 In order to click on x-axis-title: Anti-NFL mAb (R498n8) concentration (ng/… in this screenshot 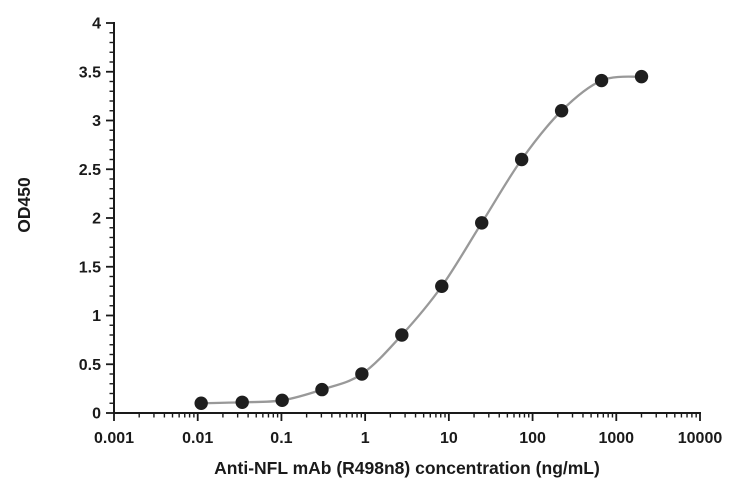, I will do `click(407, 468)`.